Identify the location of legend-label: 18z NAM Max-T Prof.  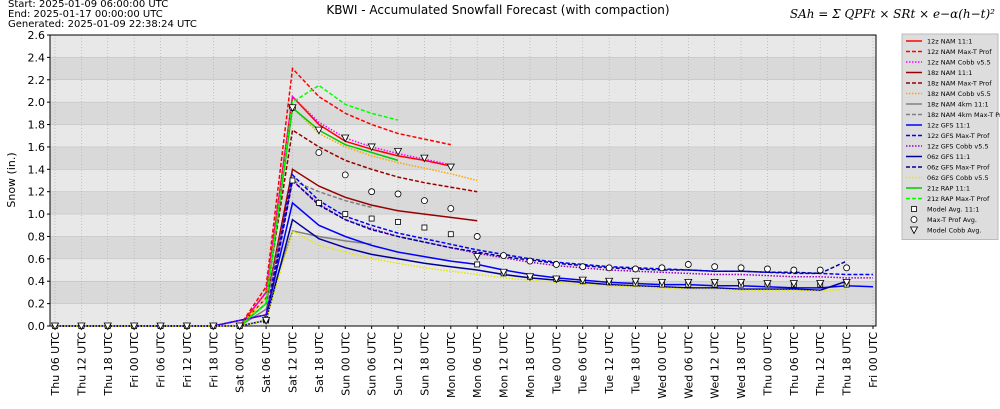
(959, 83).